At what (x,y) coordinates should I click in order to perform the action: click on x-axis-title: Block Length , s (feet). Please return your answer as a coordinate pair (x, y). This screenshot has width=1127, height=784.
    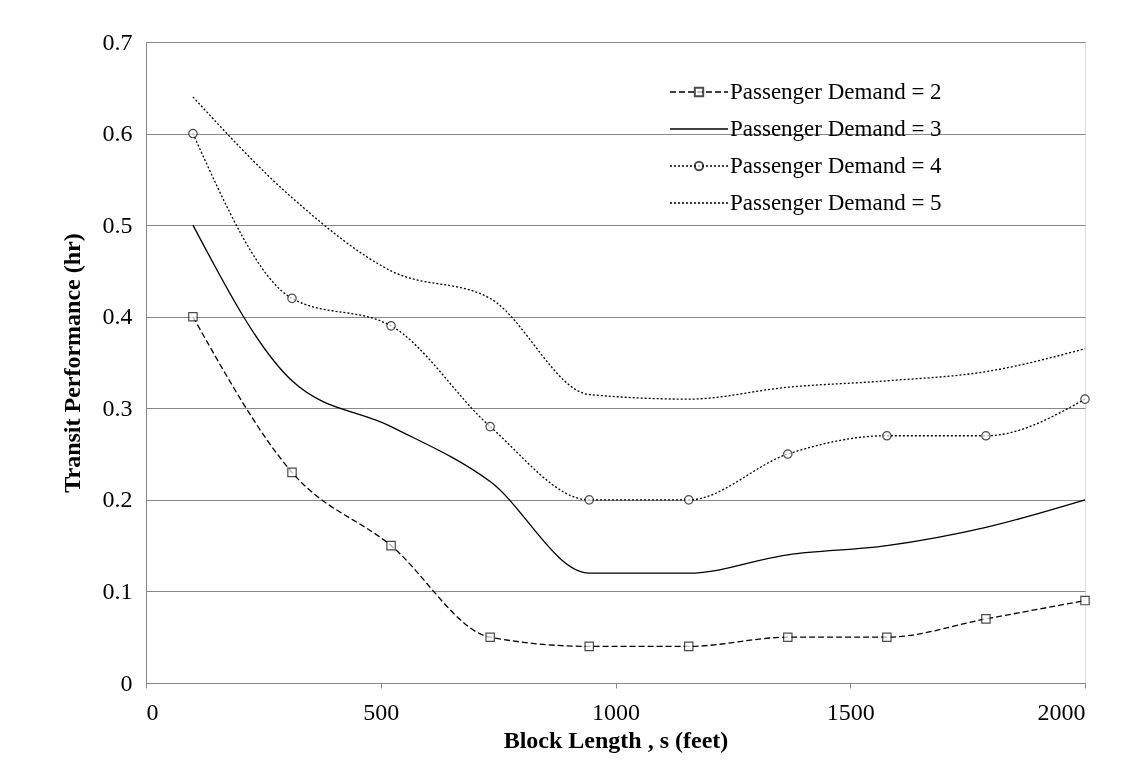
    Looking at the image, I should click on (616, 739).